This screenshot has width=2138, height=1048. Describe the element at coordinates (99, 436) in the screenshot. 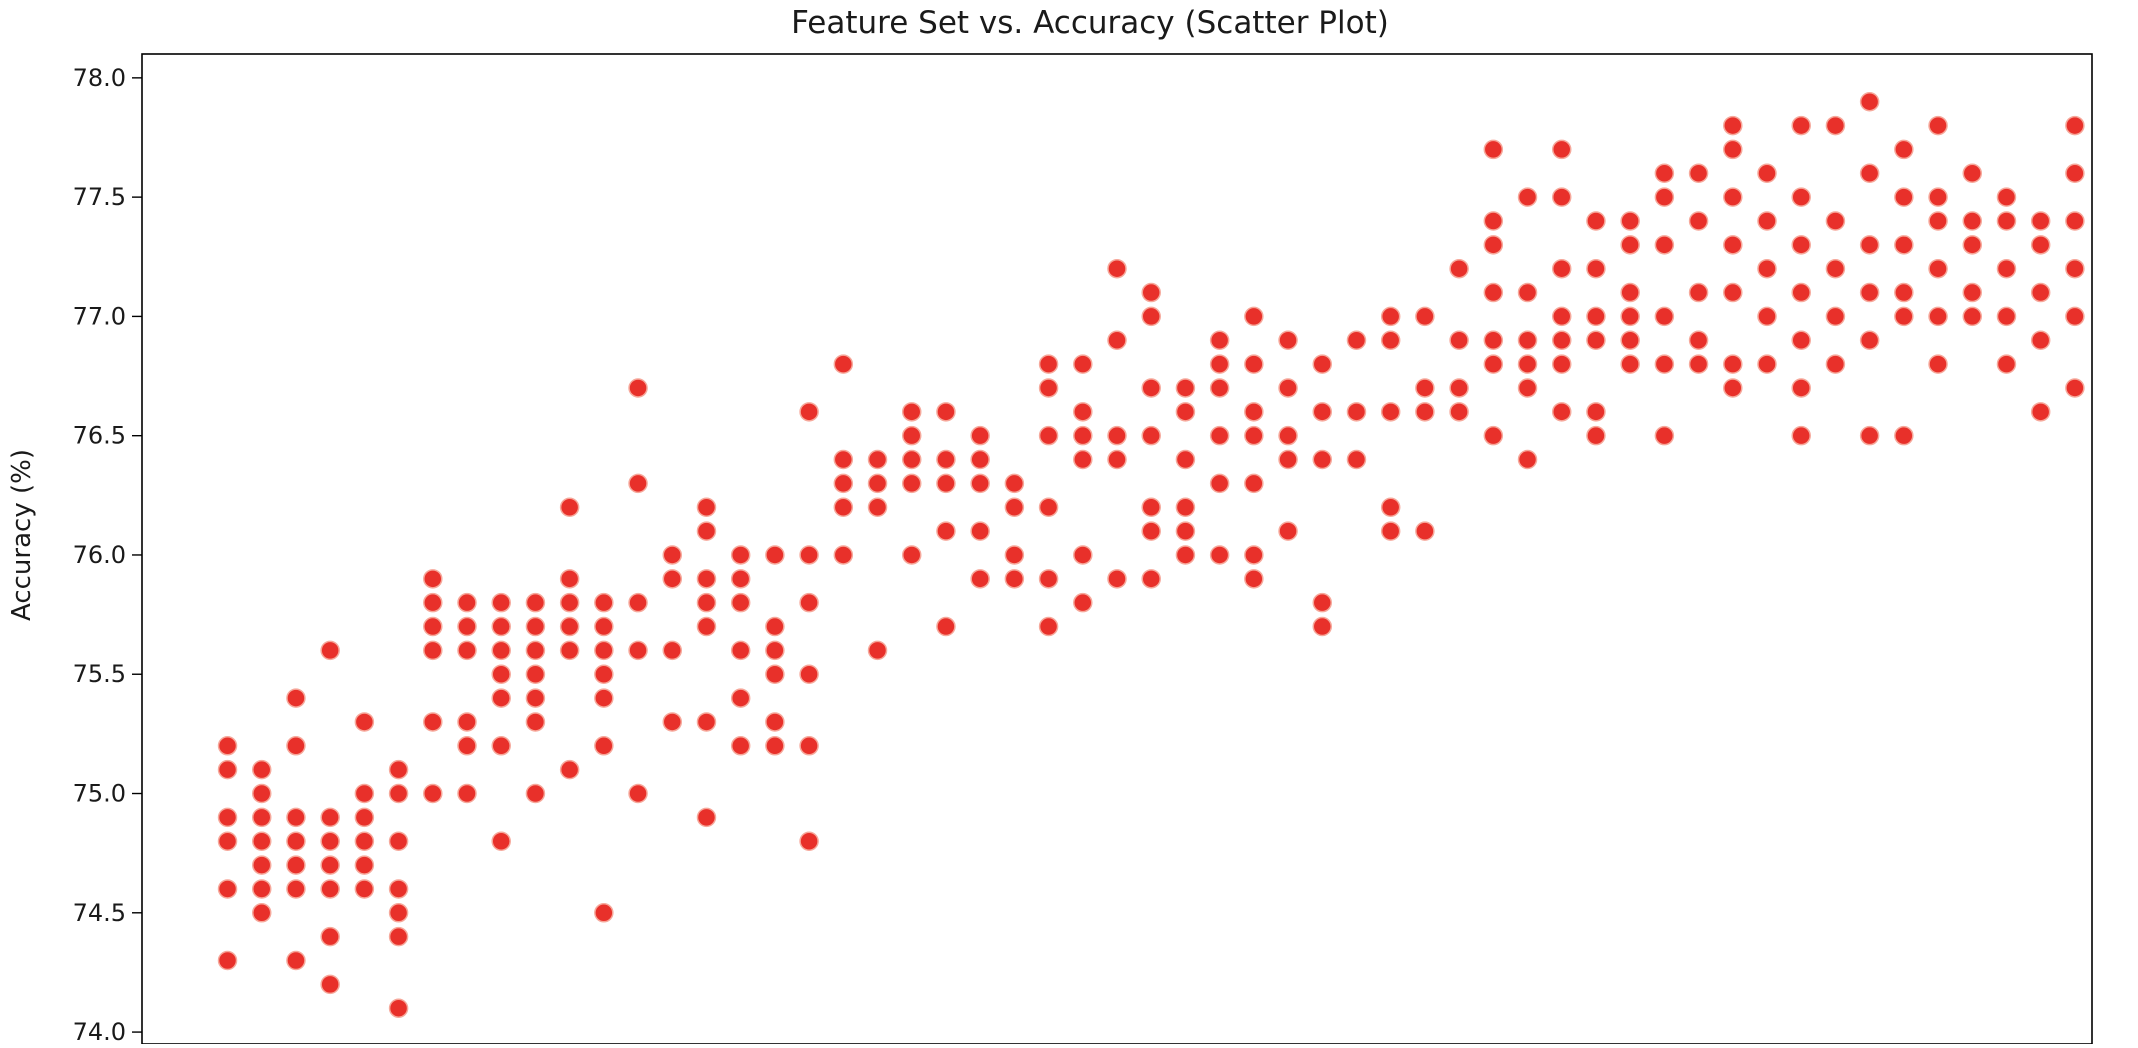

I see `y-tick-label: 76.5` at that location.